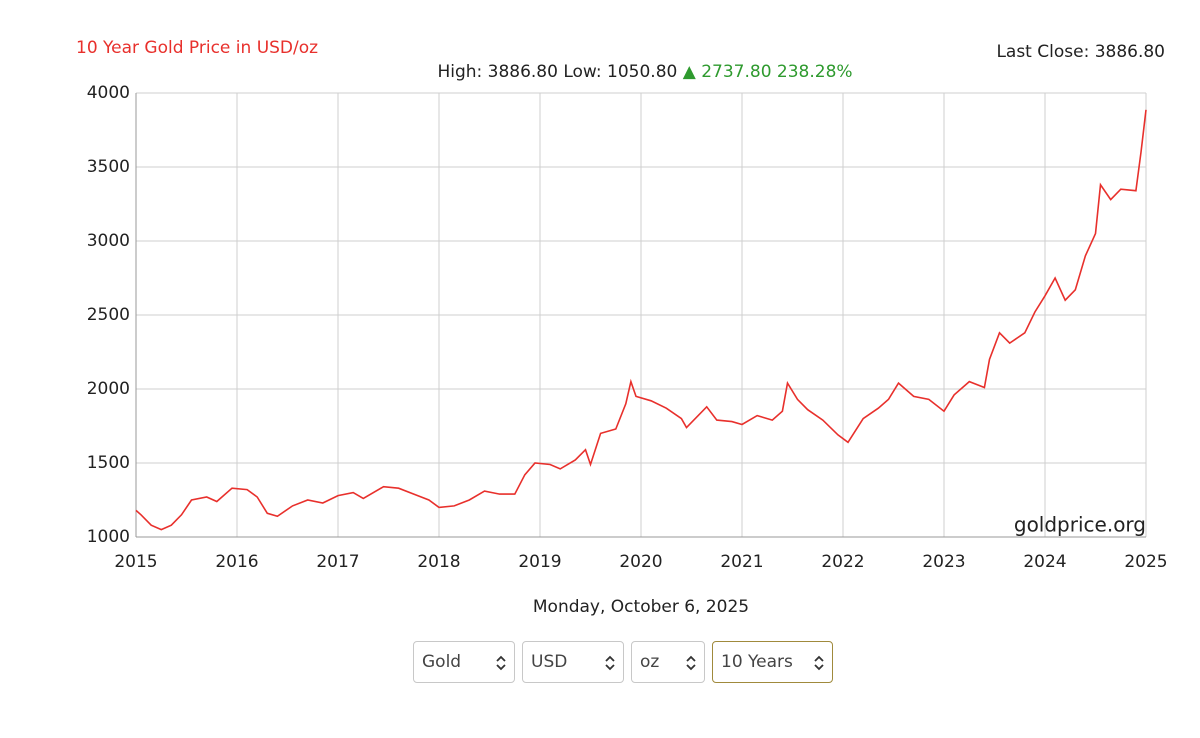 The image size is (1200, 738). Describe the element at coordinates (438, 562) in the screenshot. I see `x-tick-label: 2018` at that location.